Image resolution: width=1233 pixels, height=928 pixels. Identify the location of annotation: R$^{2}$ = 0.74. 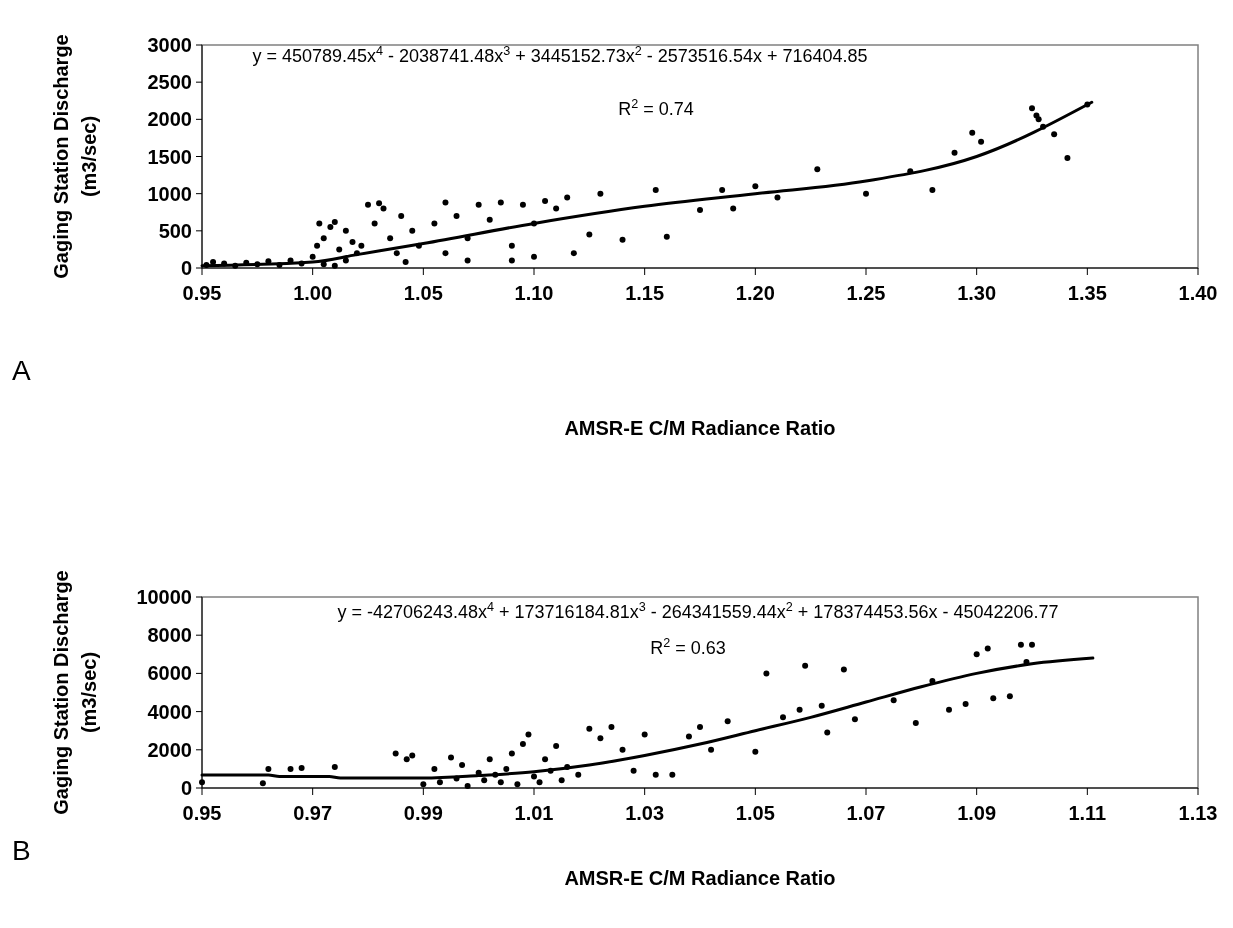
(656, 108).